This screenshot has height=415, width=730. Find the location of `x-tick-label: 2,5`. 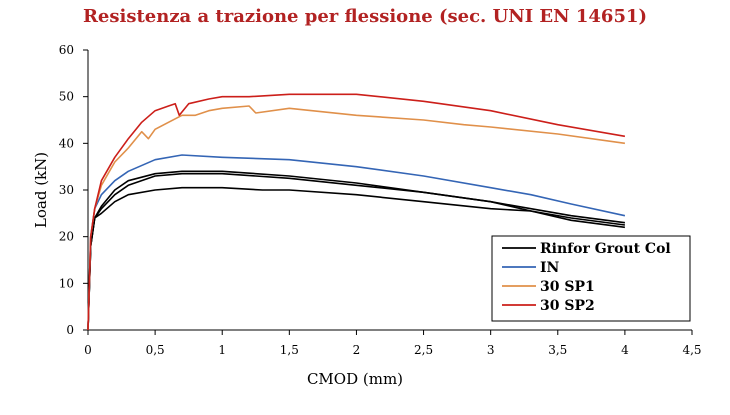

x-tick-label: 2,5 is located at coordinates (423, 350).